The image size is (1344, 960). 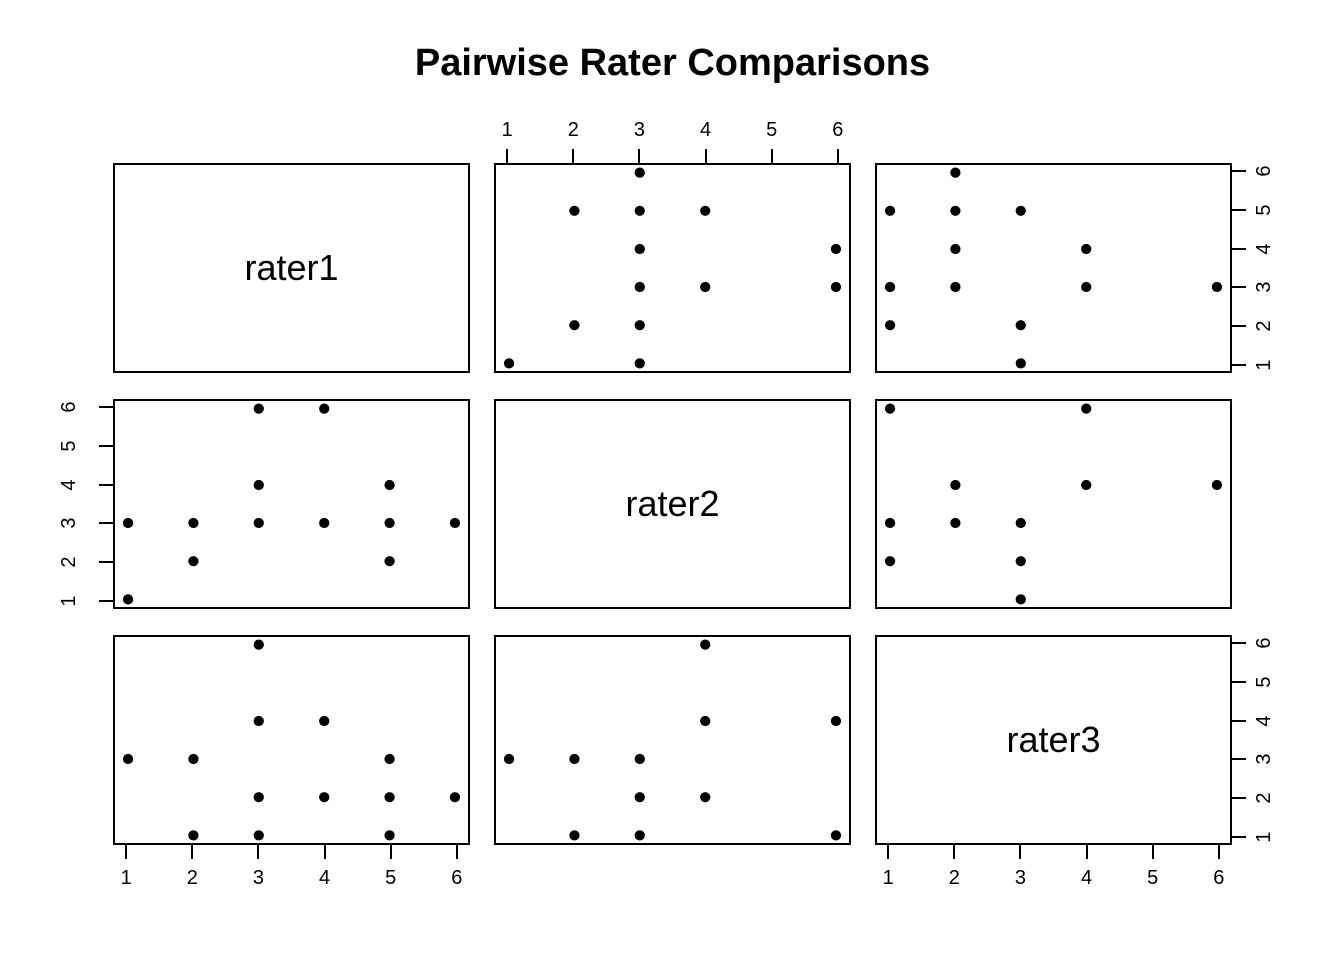 What do you see at coordinates (324, 878) in the screenshot?
I see `x-axis-tick-label: 4` at bounding box center [324, 878].